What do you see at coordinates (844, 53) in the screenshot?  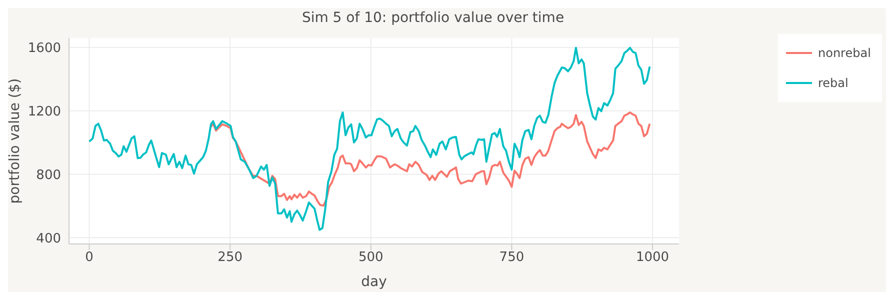 I see `legend-label: nonrebal` at bounding box center [844, 53].